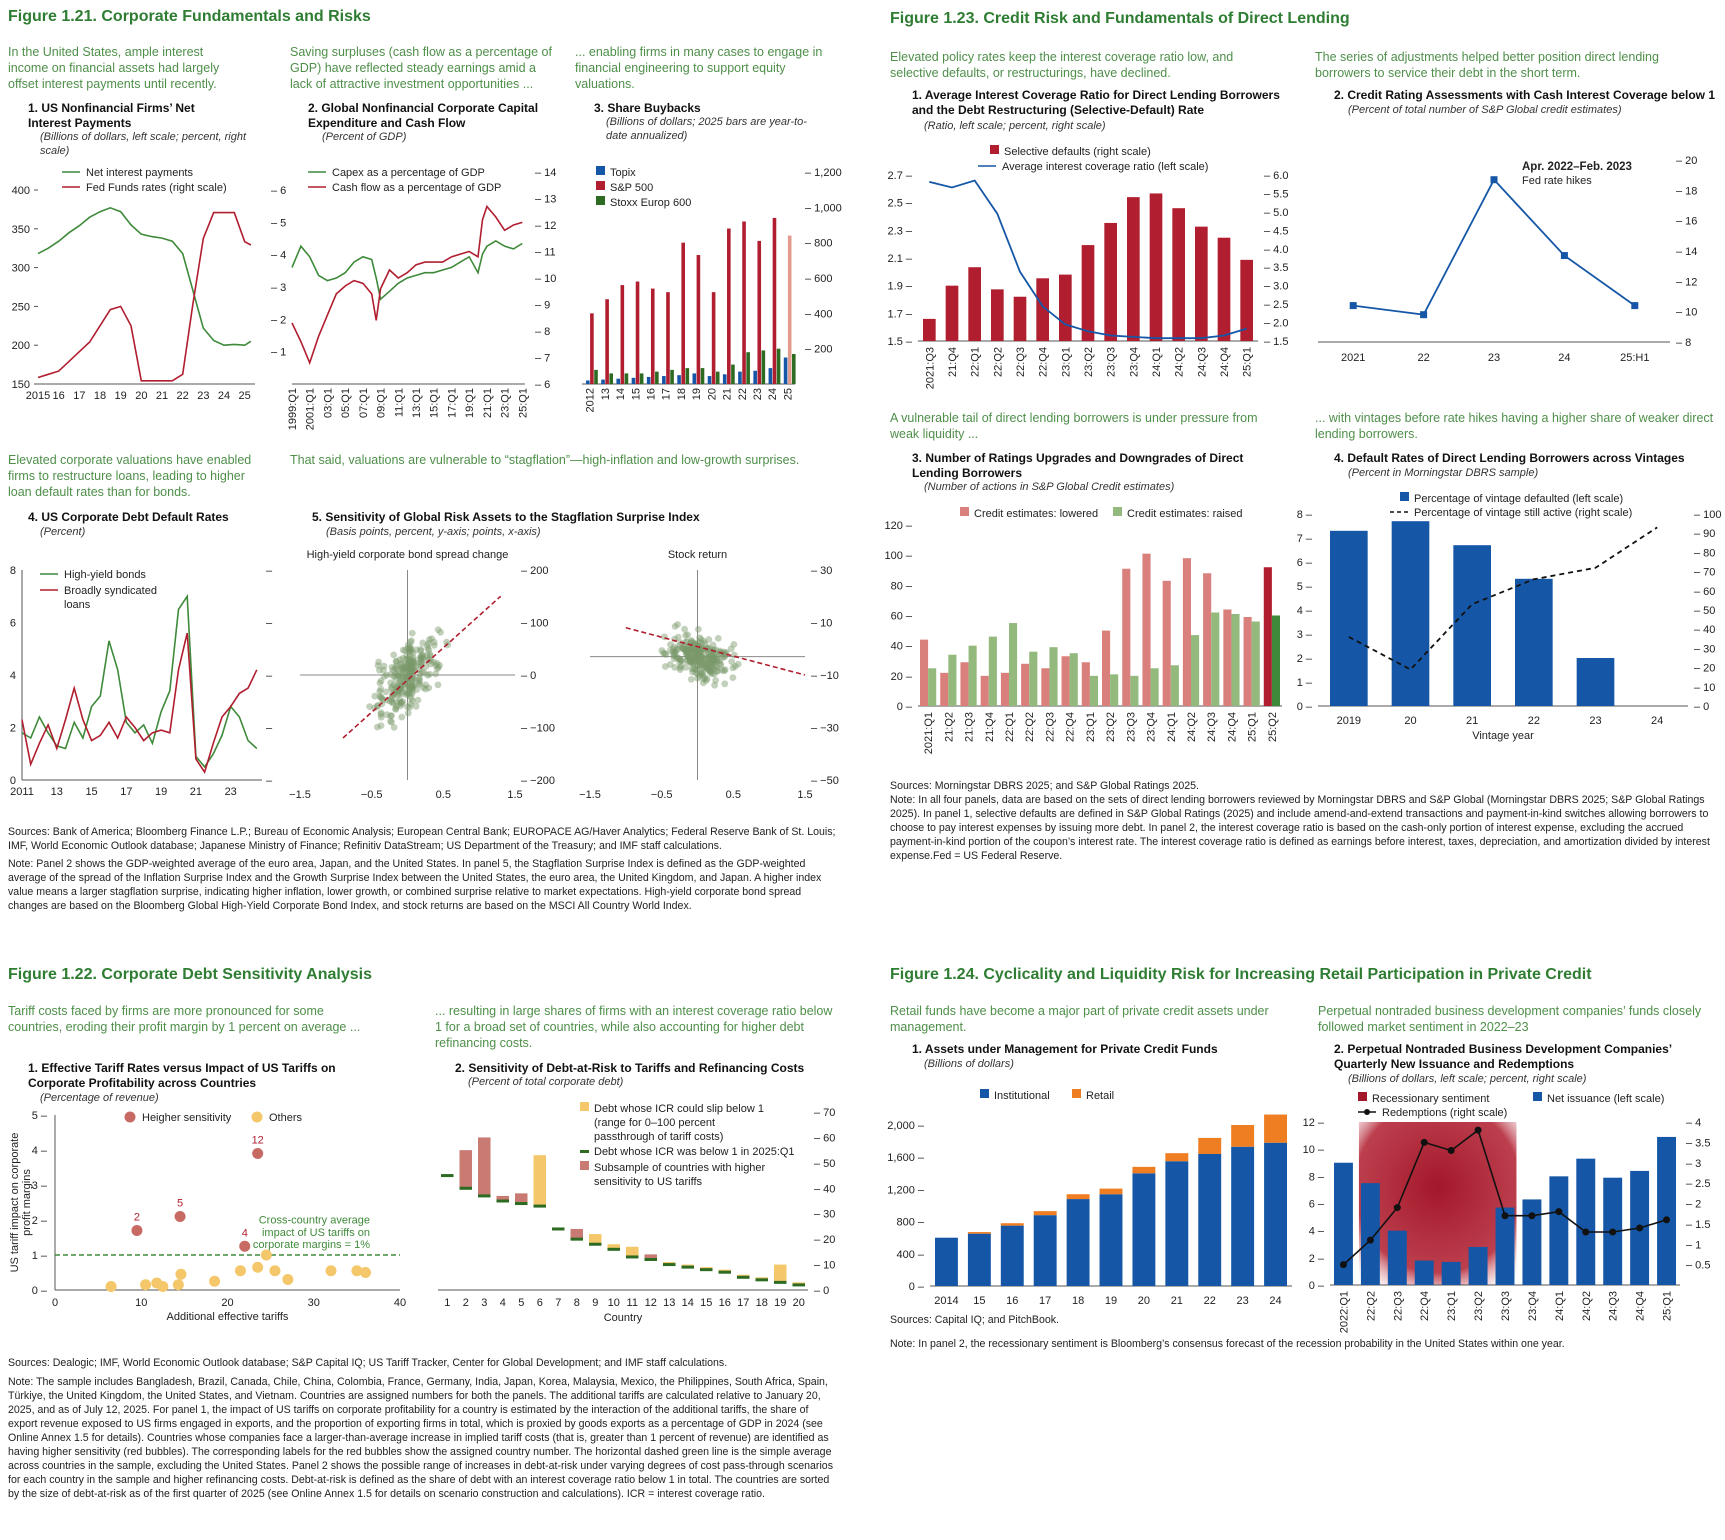 The height and width of the screenshot is (1540, 1725). What do you see at coordinates (970, 727) in the screenshot?
I see `x-tick-label: 21:Q3` at bounding box center [970, 727].